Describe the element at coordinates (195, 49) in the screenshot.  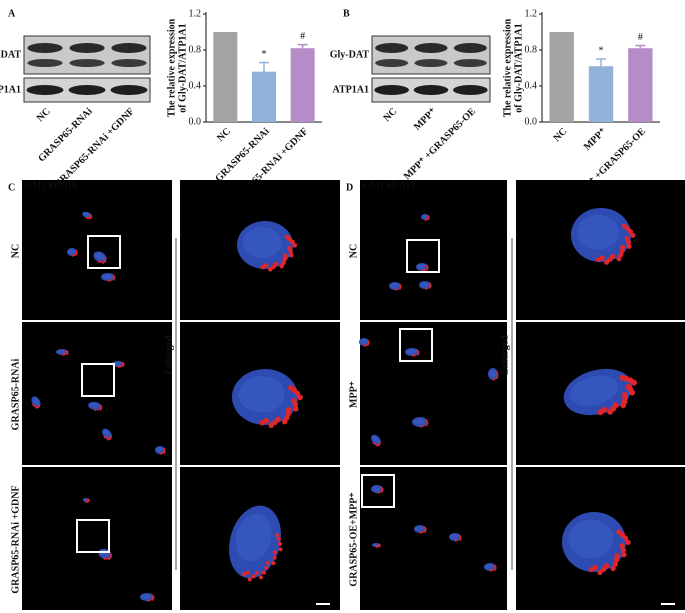
I see `y-tick-label: 0.8` at that location.